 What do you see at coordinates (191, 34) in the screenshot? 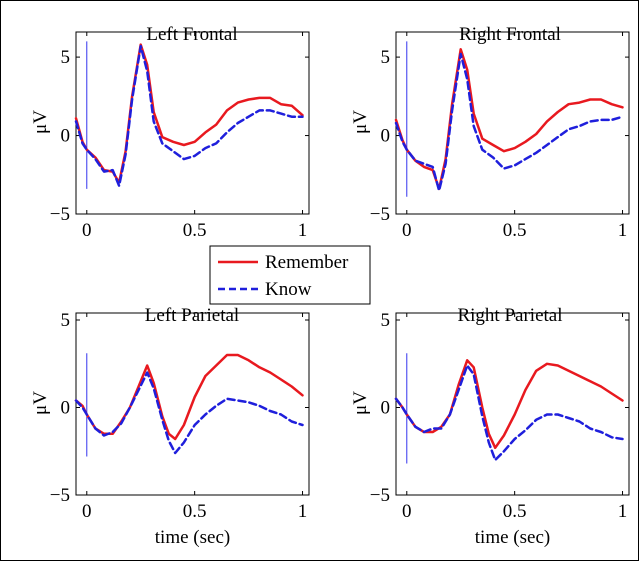
I see `panel-title: Left Frontal` at bounding box center [191, 34].